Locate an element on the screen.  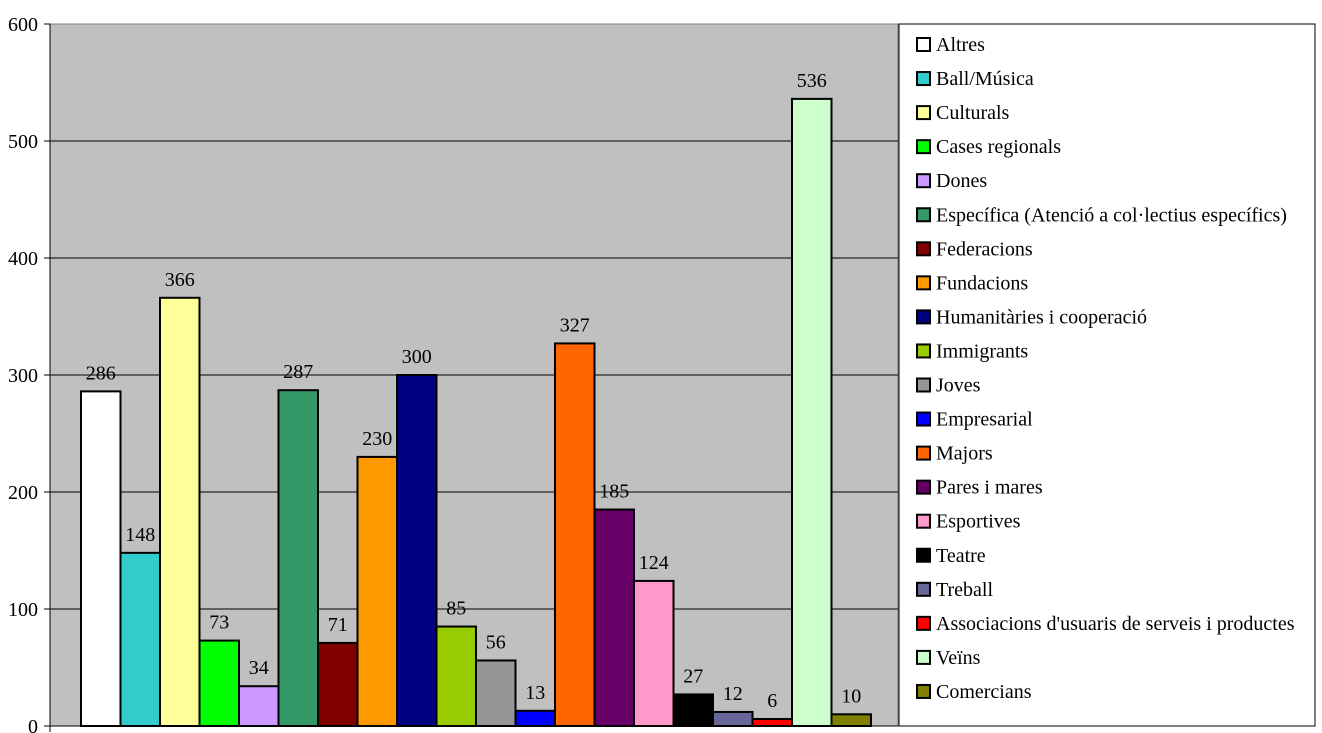
legend-label: Dones is located at coordinates (961, 181).